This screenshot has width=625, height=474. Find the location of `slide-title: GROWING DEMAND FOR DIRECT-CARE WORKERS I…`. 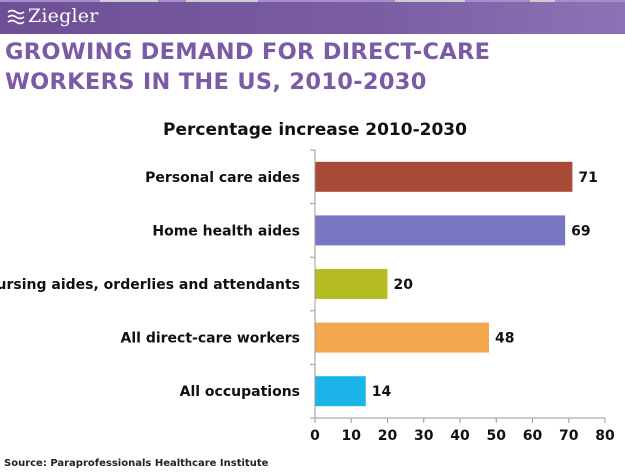

slide-title: GROWING DEMAND FOR DIRECT-CARE WORKERS I… is located at coordinates (248, 67).